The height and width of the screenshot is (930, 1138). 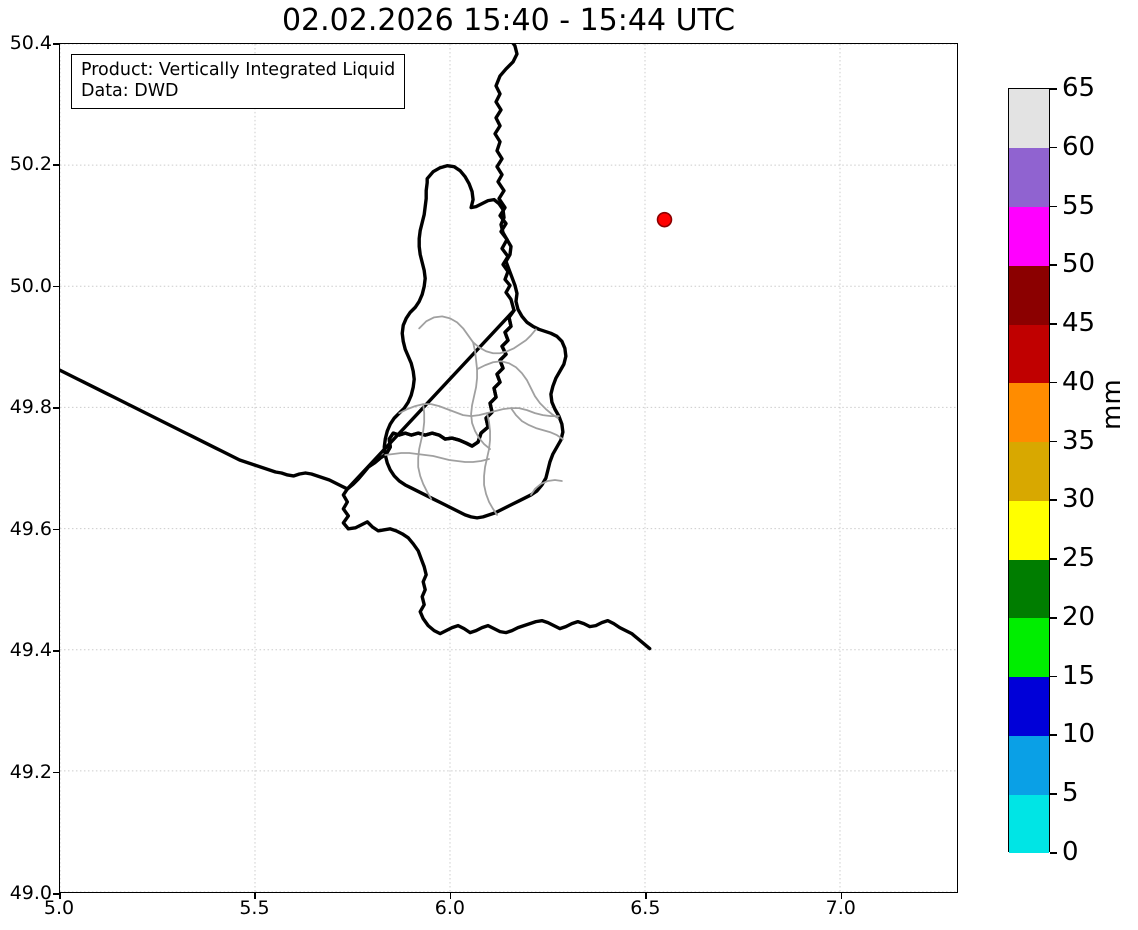 I want to click on x-axis-ticks: 5.0 5.5 6.0 6.5 7.0, so click(x=501, y=913).